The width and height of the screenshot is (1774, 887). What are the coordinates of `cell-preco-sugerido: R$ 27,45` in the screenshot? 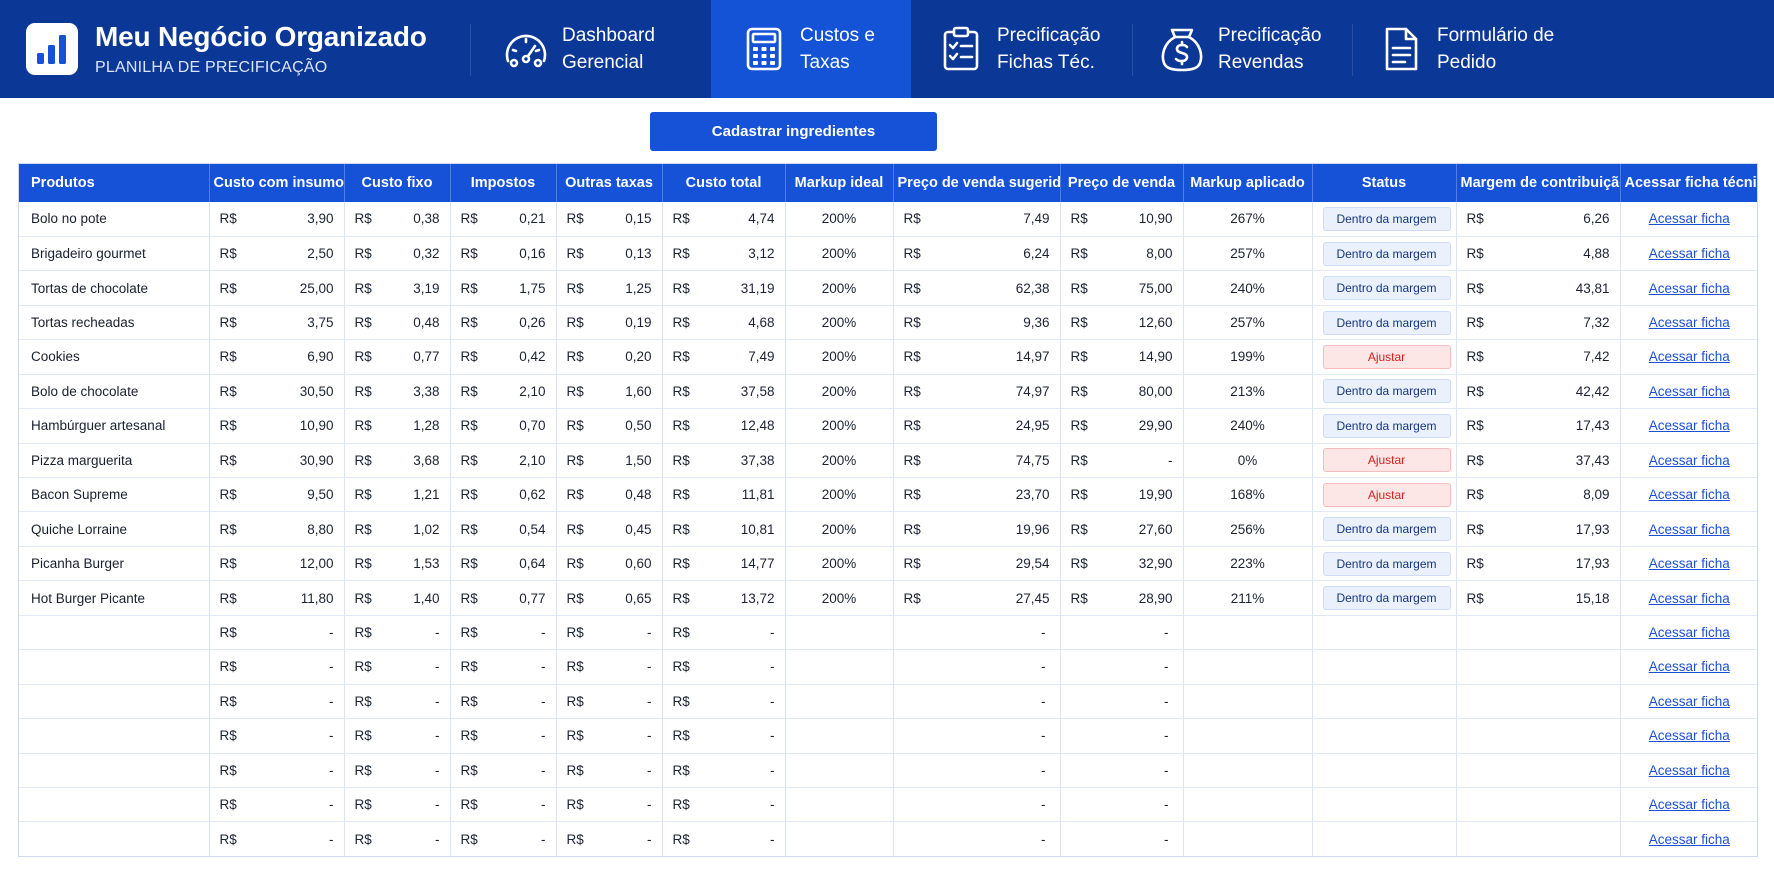 It's located at (977, 598).